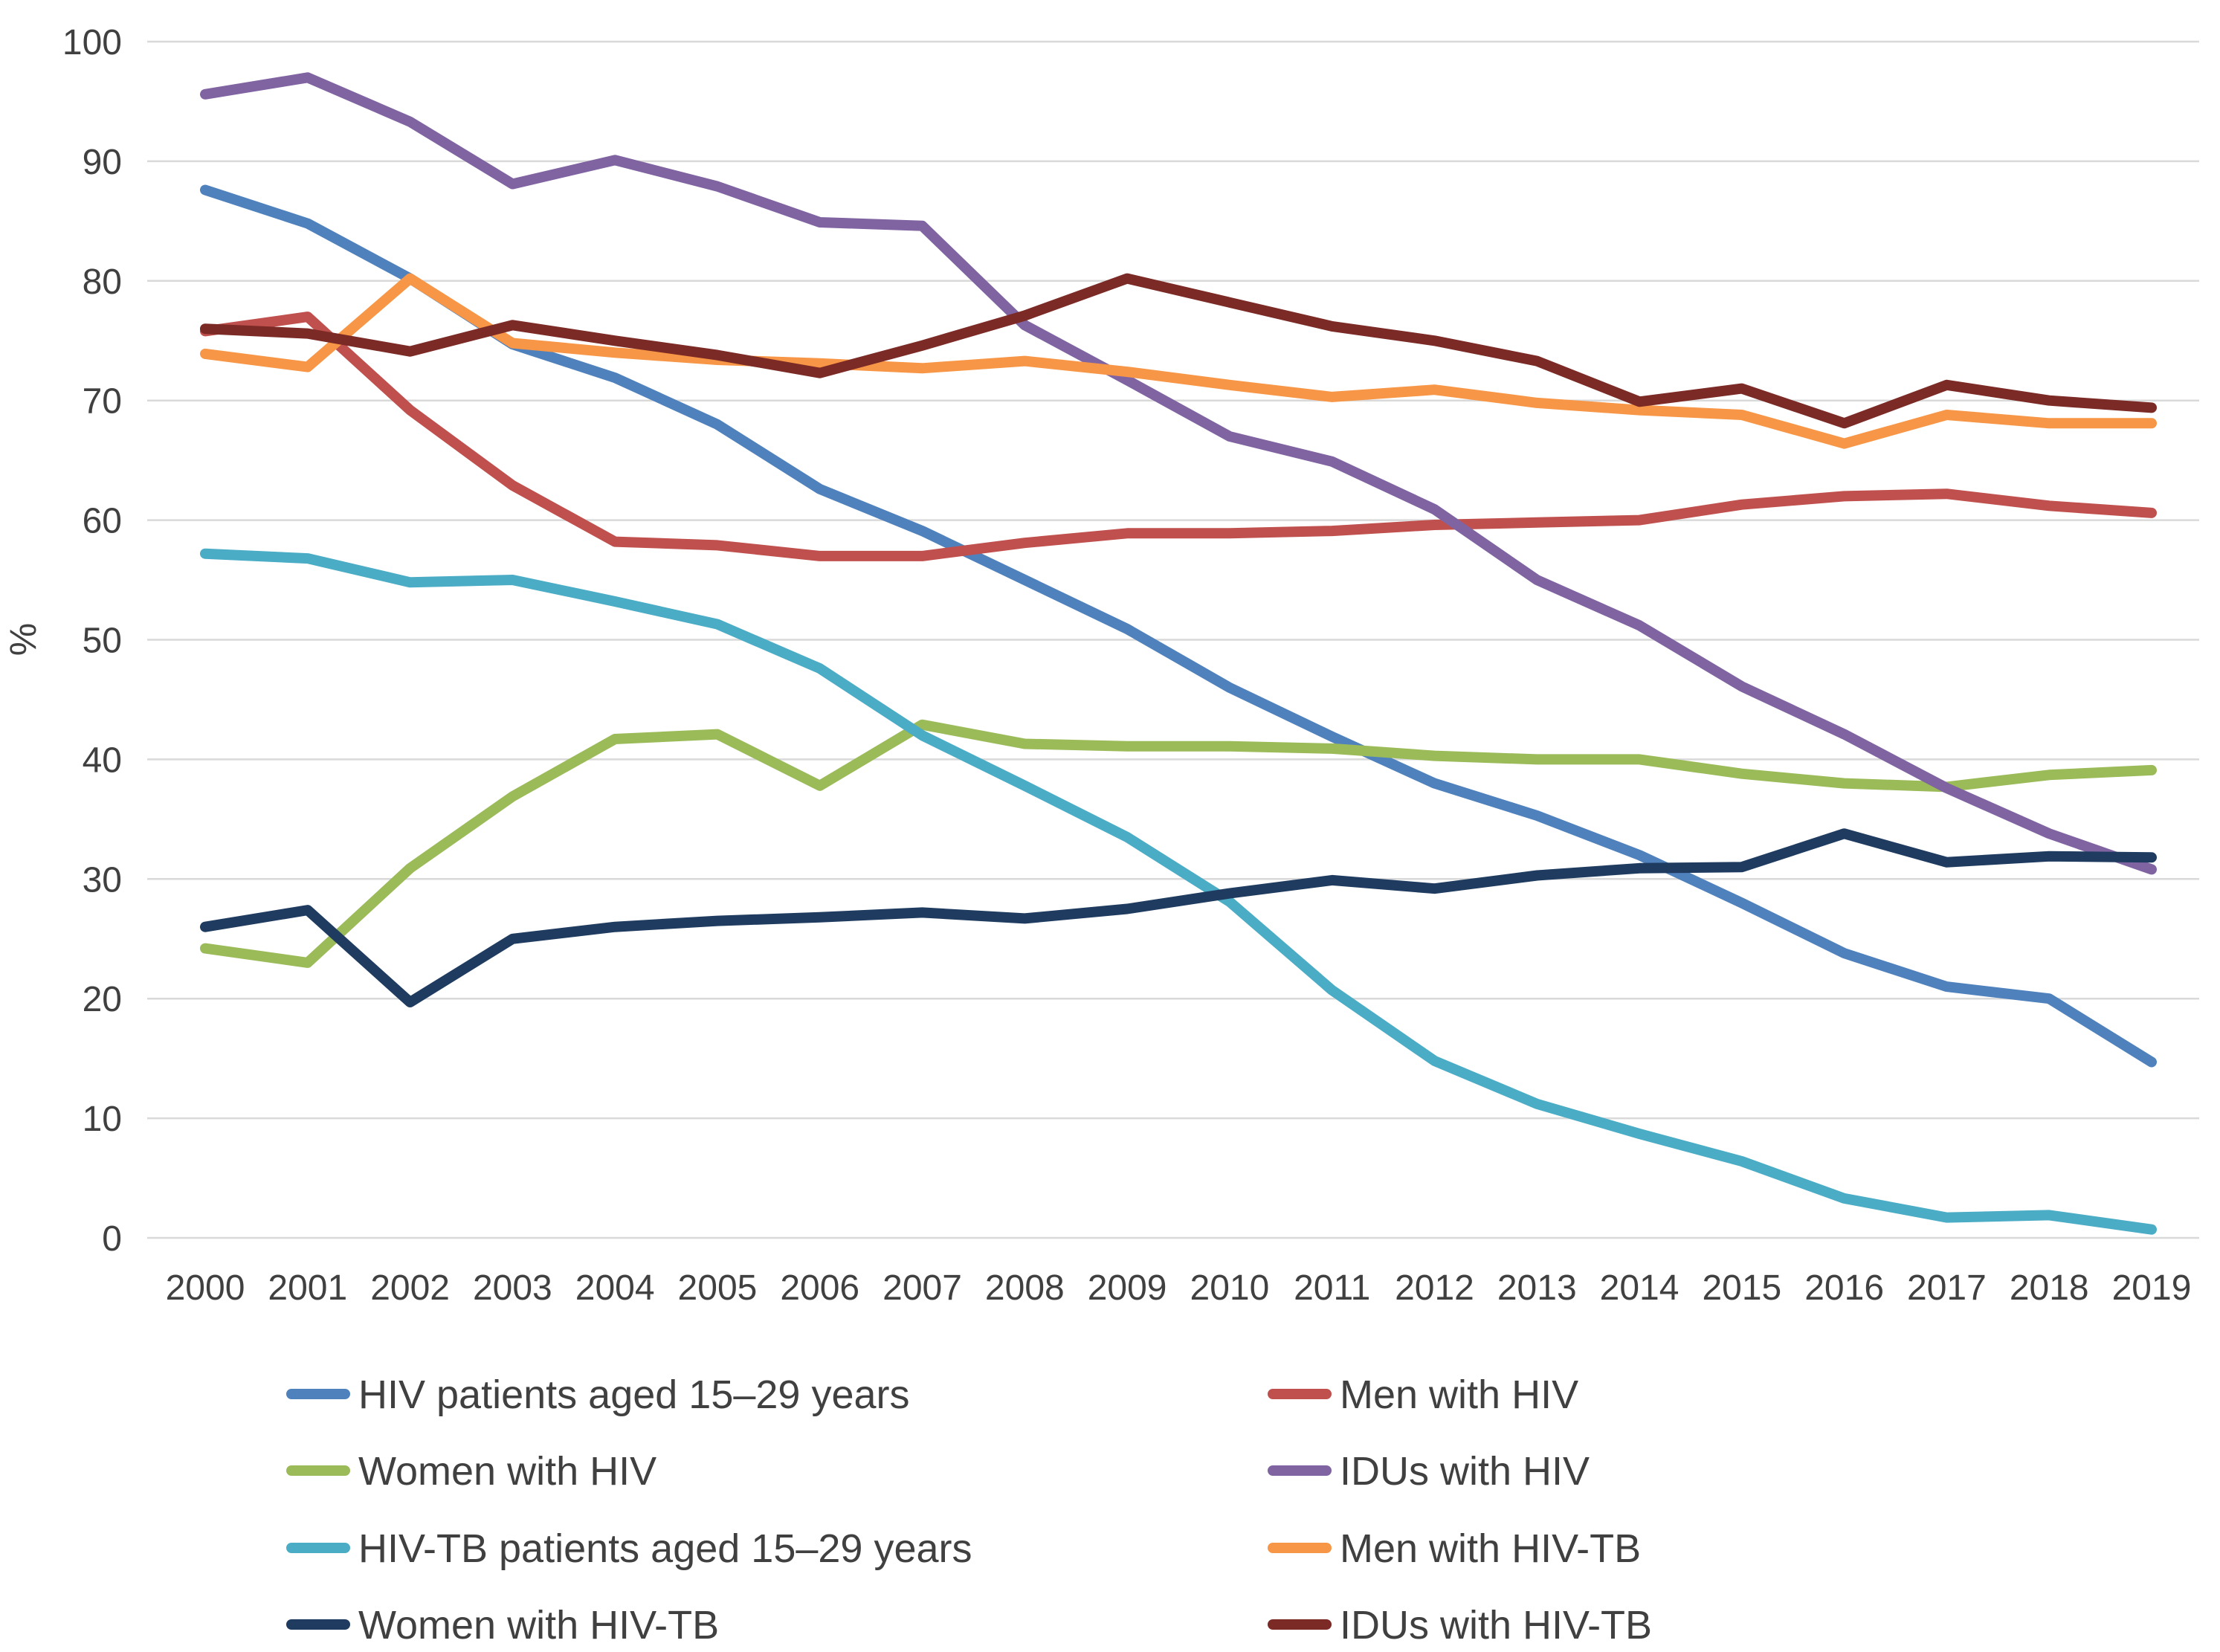 This screenshot has height=1652, width=2220. What do you see at coordinates (819, 1288) in the screenshot?
I see `x-tick-label: 2006` at bounding box center [819, 1288].